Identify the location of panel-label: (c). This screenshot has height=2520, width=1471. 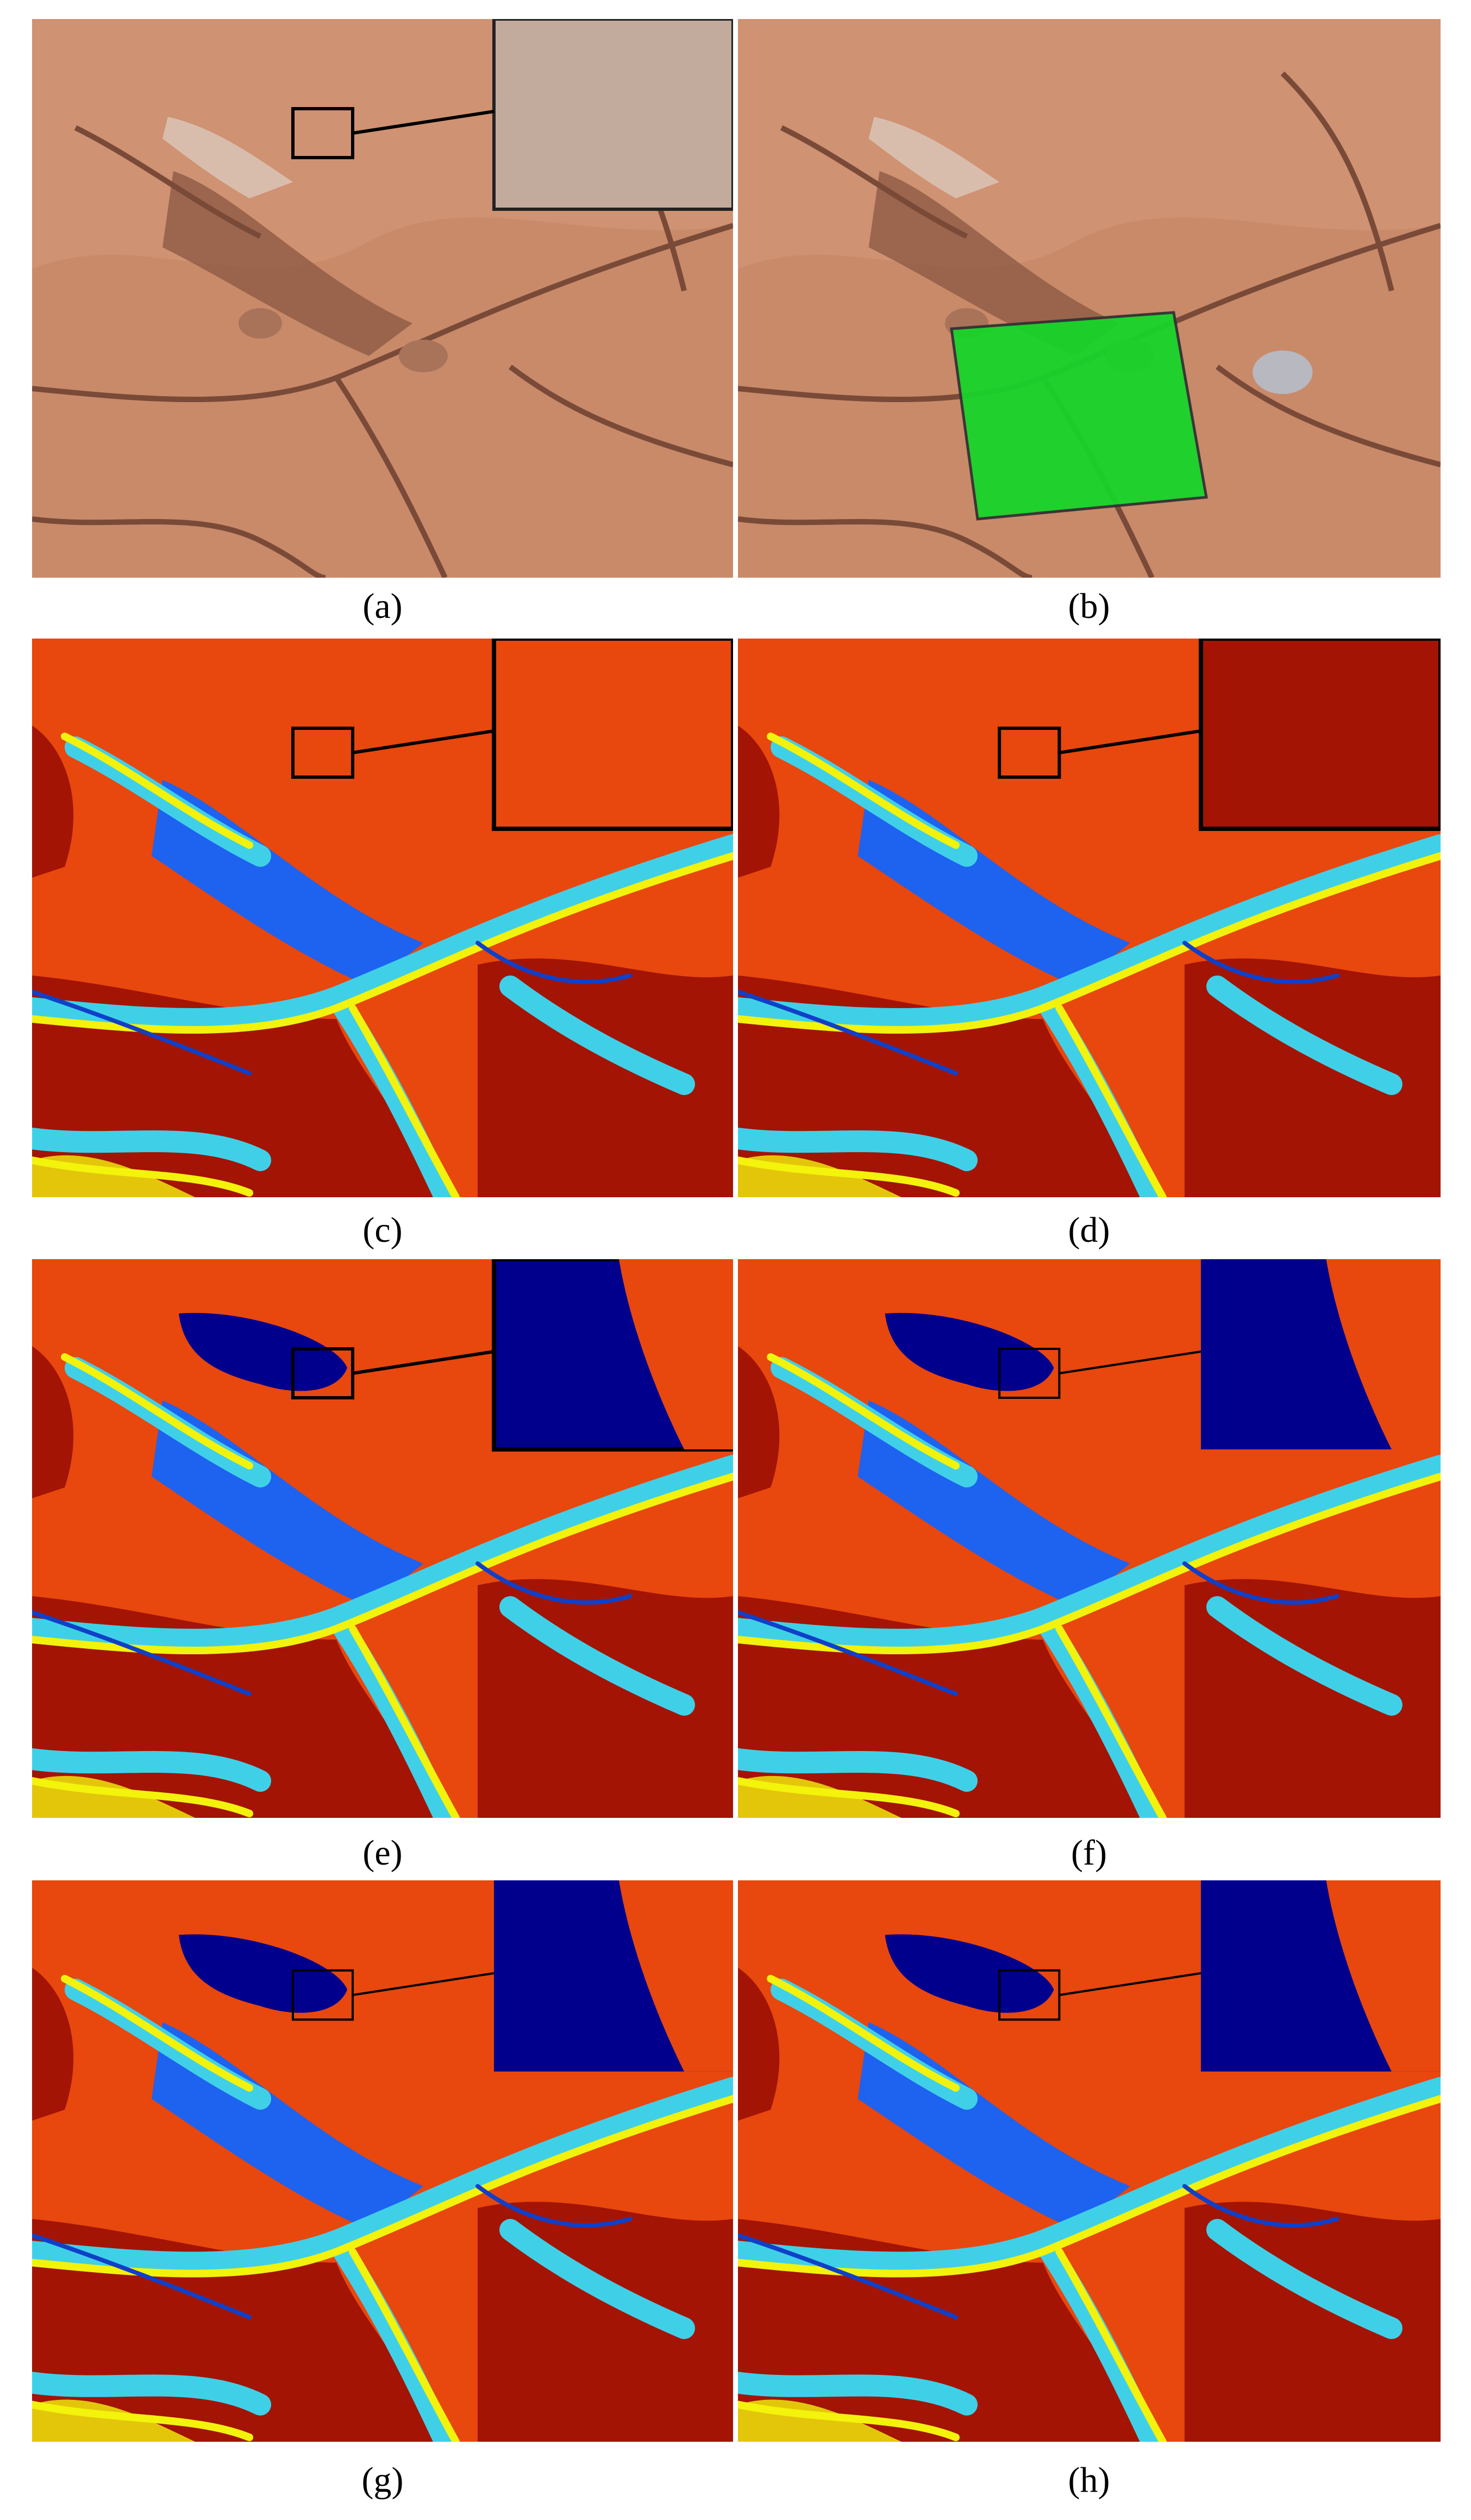
(382, 1230).